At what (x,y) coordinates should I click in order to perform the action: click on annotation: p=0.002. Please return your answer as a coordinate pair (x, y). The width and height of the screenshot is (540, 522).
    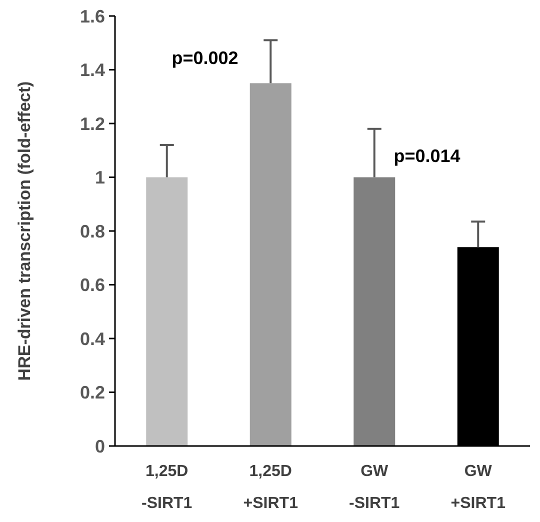
    Looking at the image, I should click on (205, 58).